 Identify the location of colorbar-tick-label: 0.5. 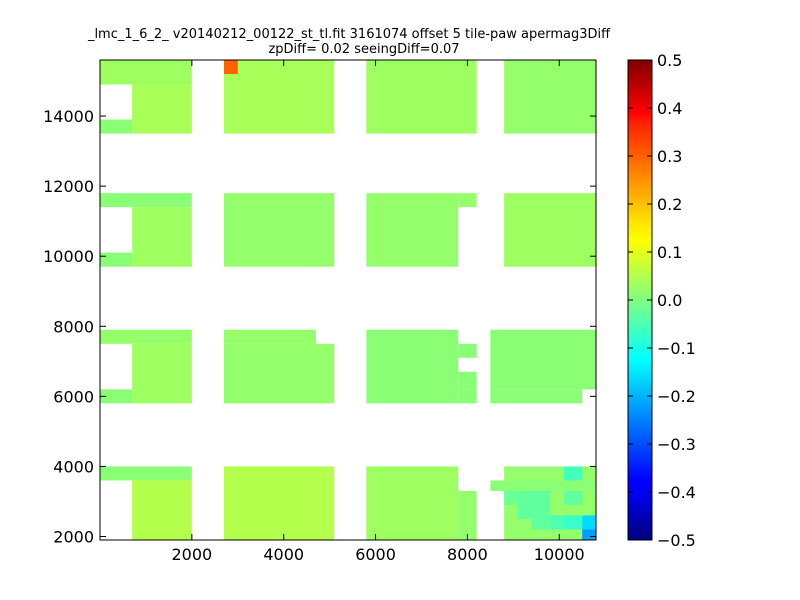
(669, 60).